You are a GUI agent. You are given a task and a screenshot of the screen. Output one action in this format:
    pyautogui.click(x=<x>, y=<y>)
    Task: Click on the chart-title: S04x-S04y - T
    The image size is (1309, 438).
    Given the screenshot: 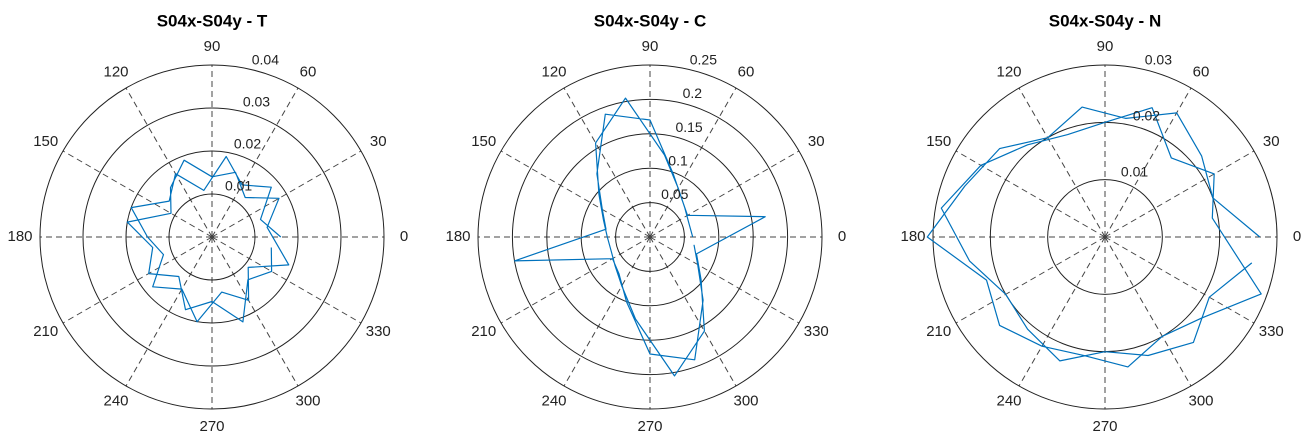 What is the action you would take?
    pyautogui.click(x=212, y=20)
    